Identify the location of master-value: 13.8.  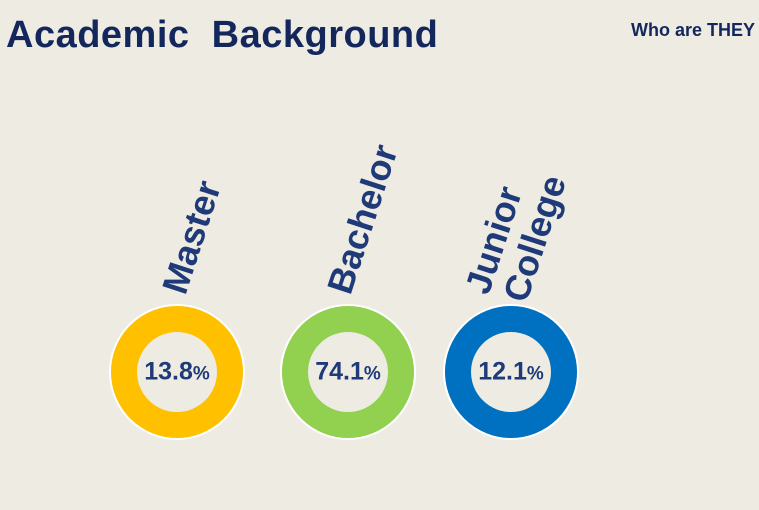
(168, 371).